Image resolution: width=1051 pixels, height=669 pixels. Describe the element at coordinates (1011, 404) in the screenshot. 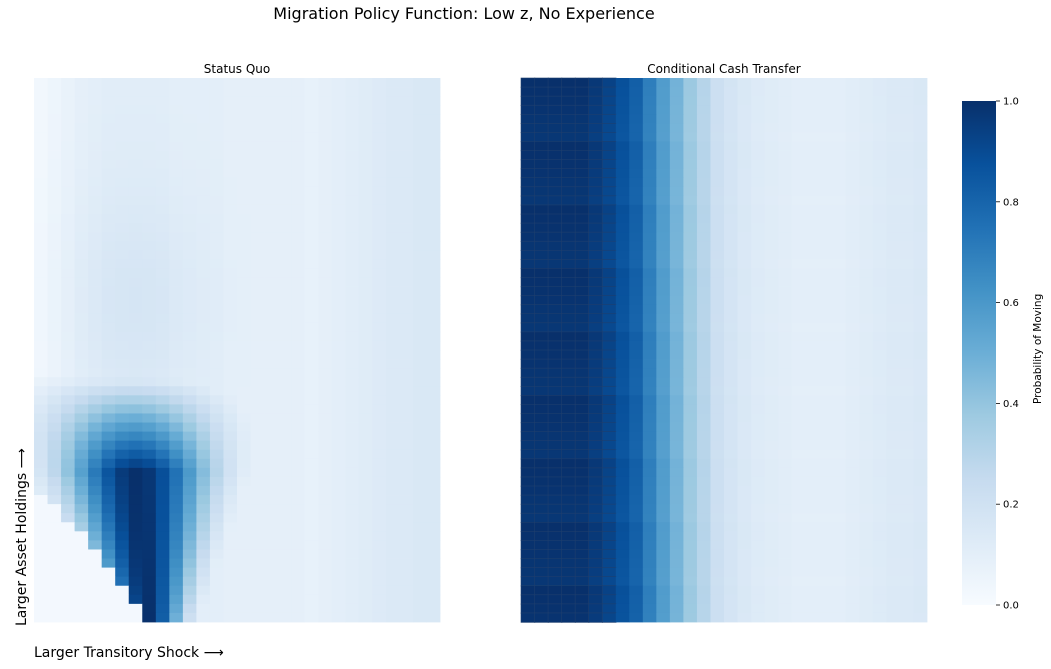

I see `colorbar-tick-label: 0.4` at that location.